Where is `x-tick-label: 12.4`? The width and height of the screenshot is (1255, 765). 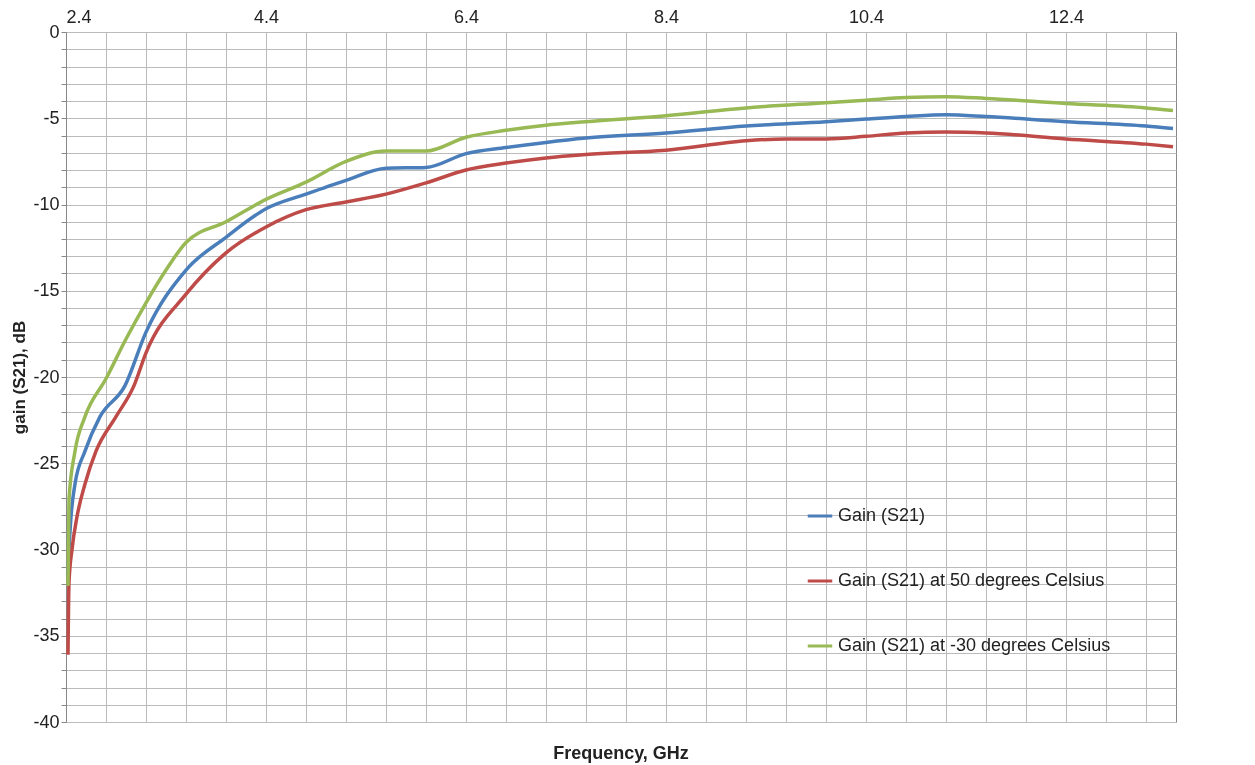
x-tick-label: 12.4 is located at coordinates (1066, 16).